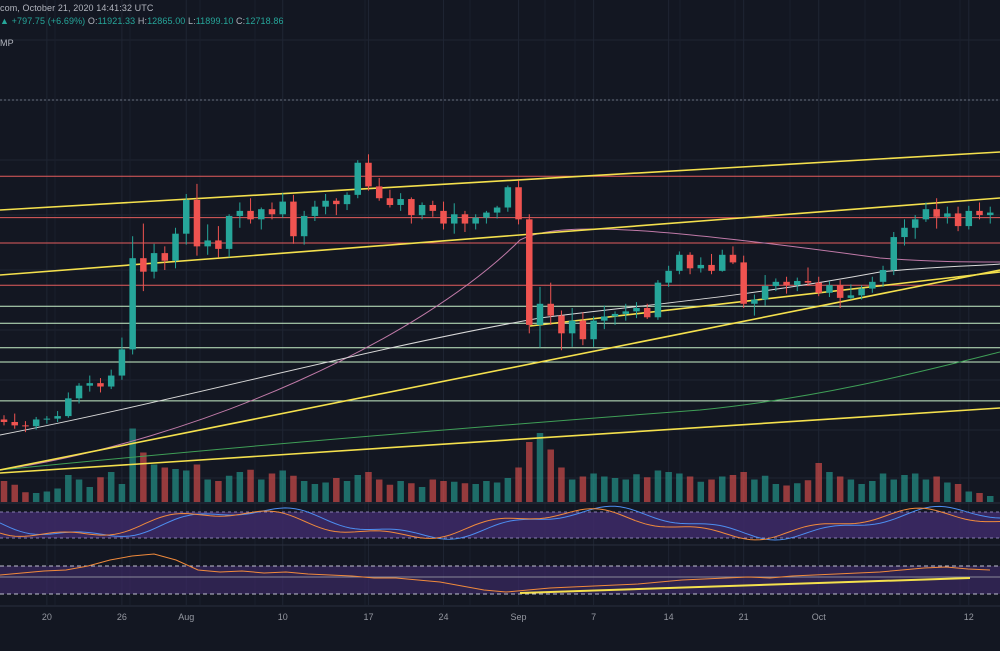  What do you see at coordinates (519, 617) in the screenshot?
I see `x-tick-label: Sep` at bounding box center [519, 617].